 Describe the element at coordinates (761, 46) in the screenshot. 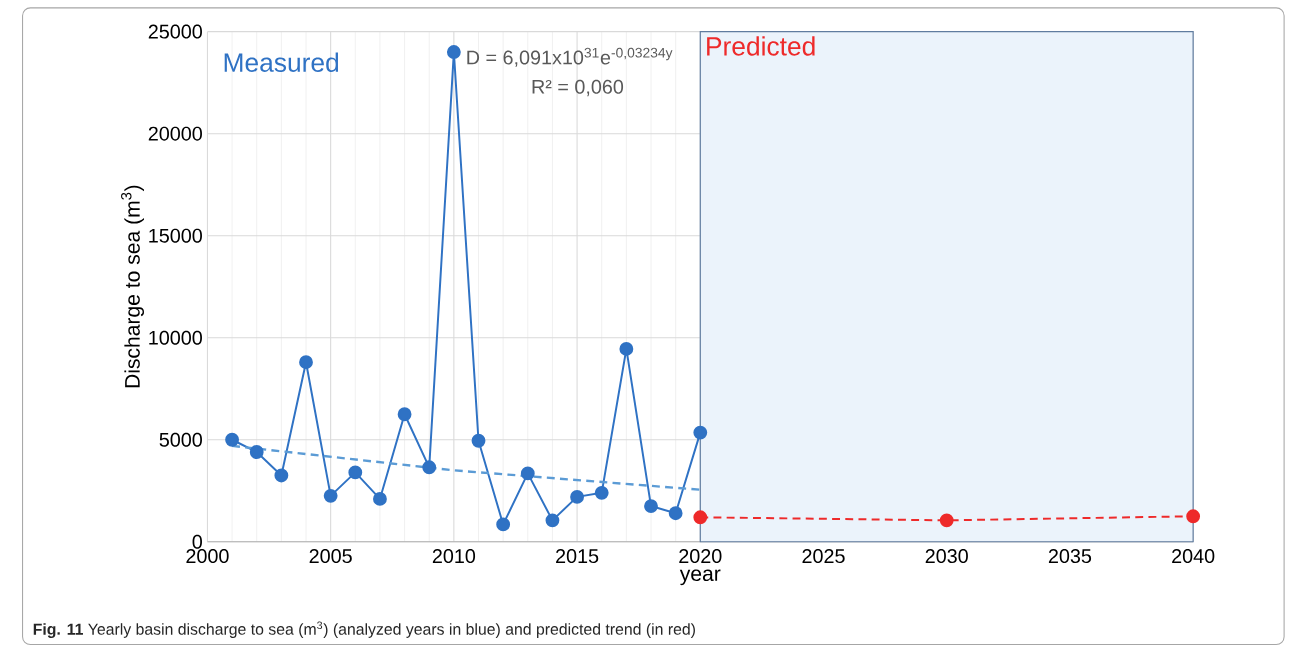

I see `band-label: Predicted` at that location.